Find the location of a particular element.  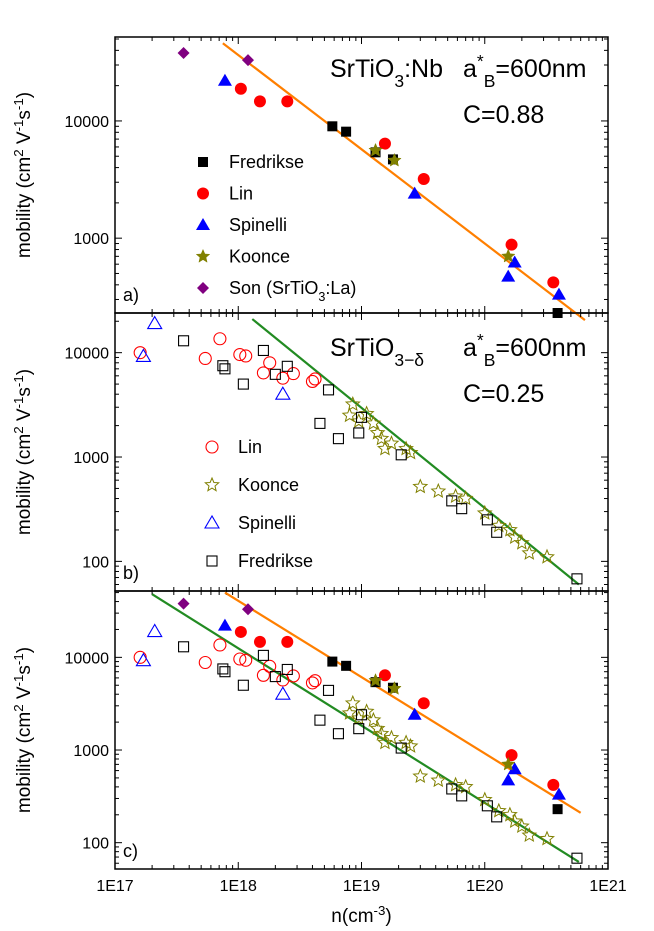

legend-label: Lin is located at coordinates (250, 447).